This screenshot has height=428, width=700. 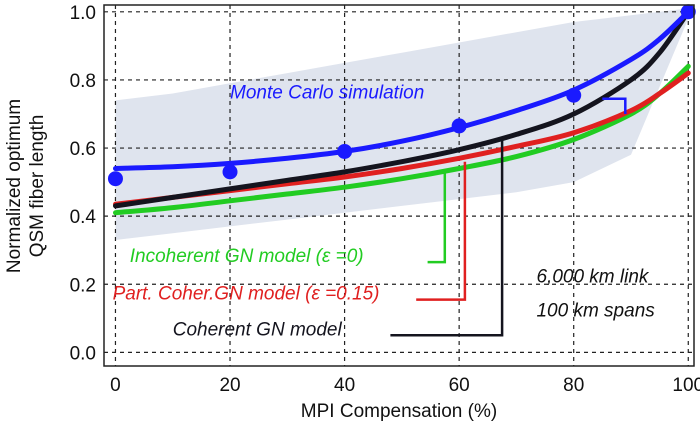 I want to click on leader-line-monte-carlo, so click(x=614, y=105).